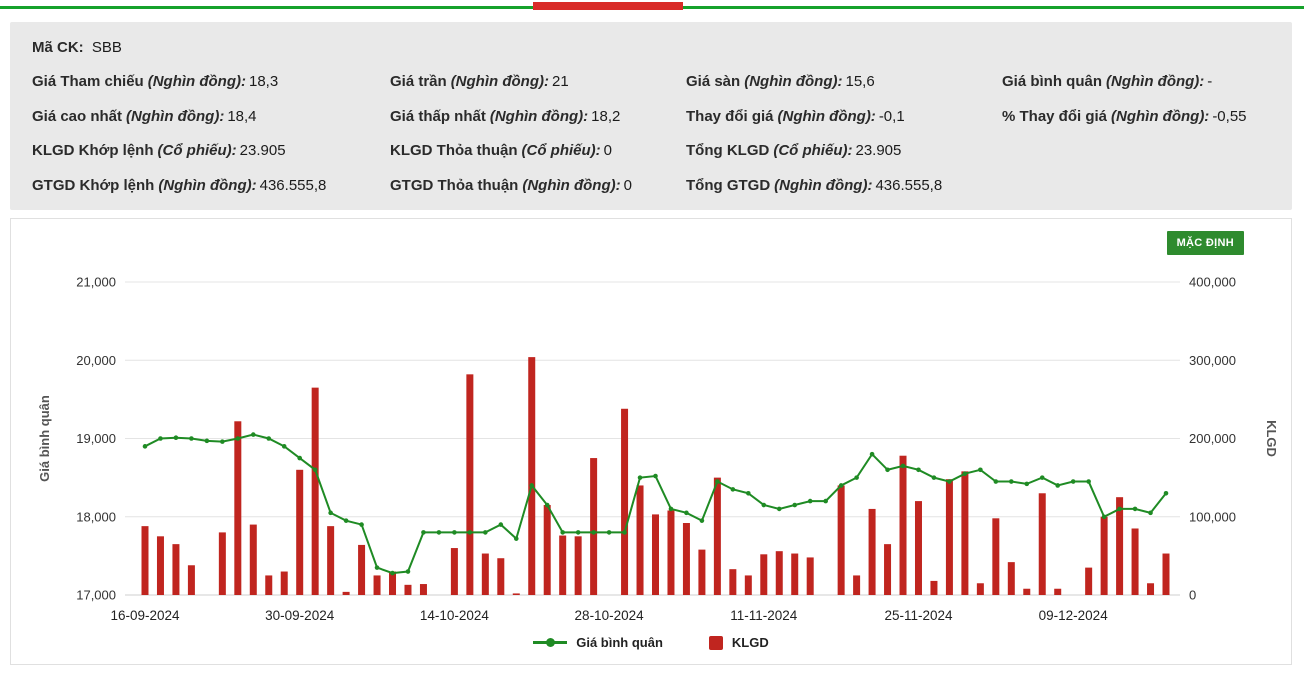  I want to click on svg-text: 17,000, so click(96, 595).